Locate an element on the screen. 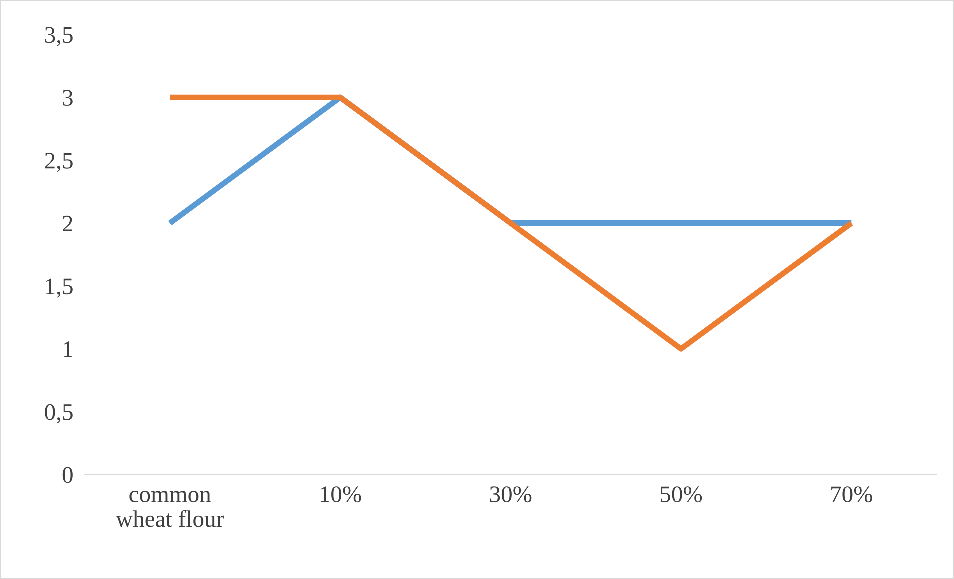 The image size is (954, 579). y-tick-label: 0,5 is located at coordinates (59, 414).